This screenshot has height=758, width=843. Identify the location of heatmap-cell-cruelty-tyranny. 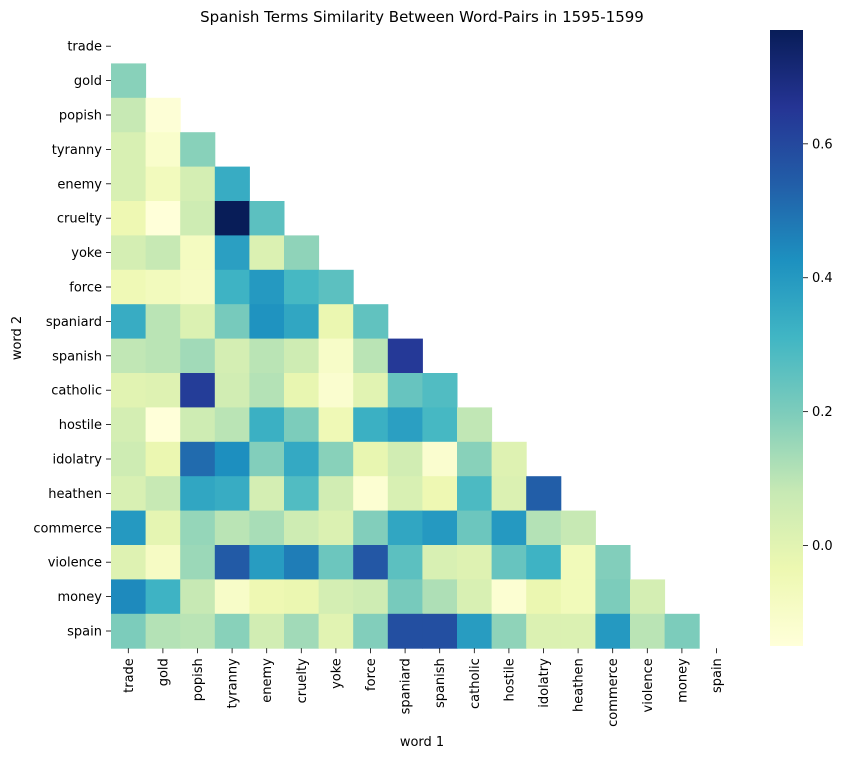
(232, 218).